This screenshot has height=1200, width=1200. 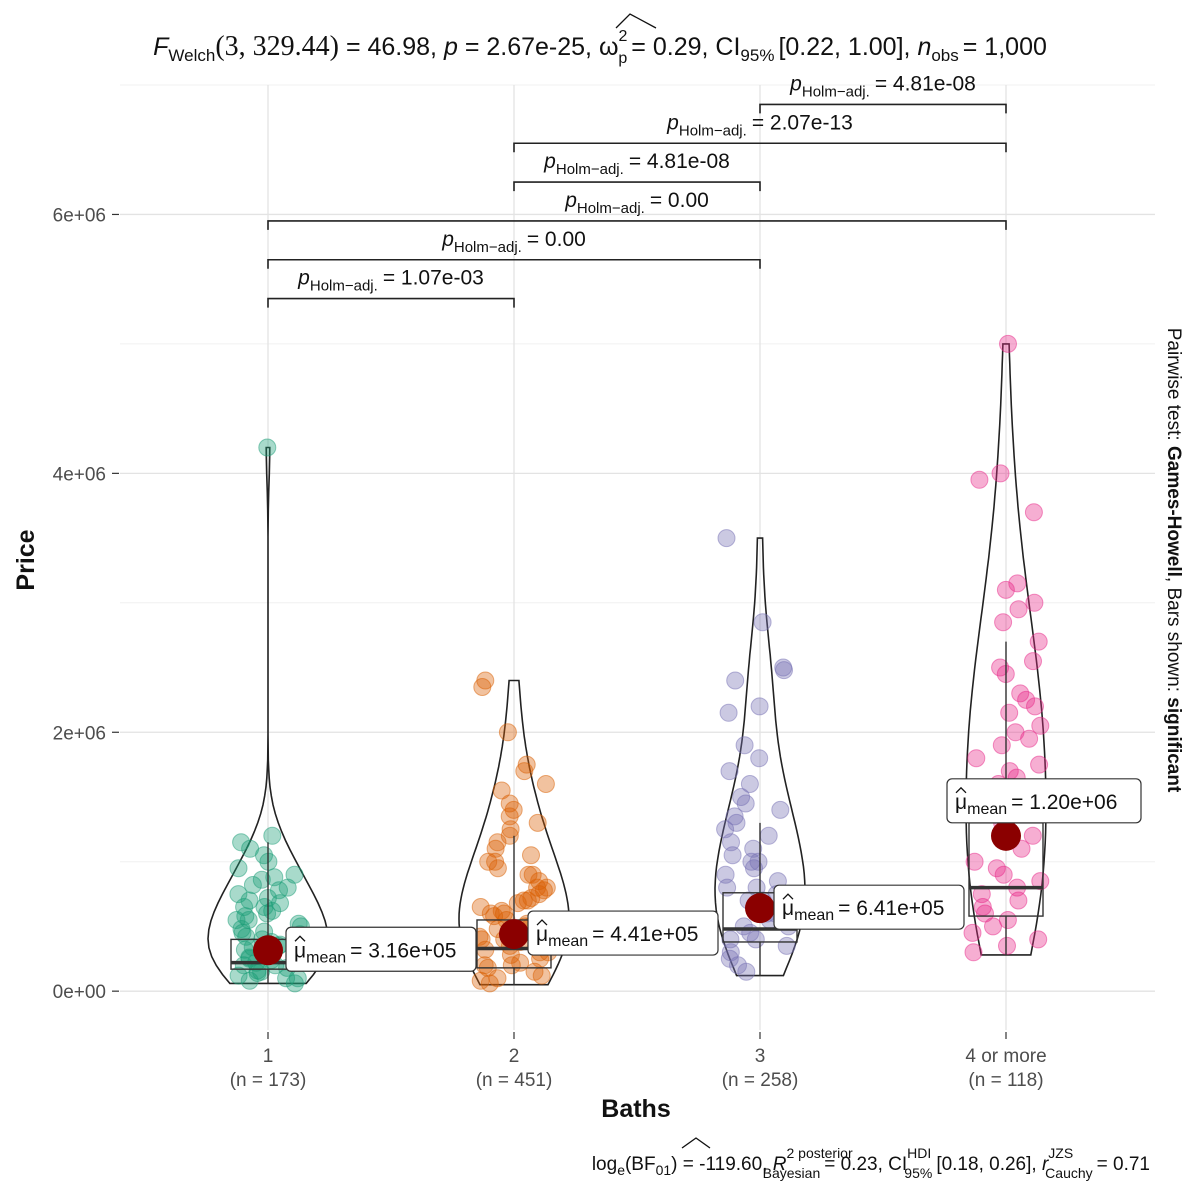 What do you see at coordinates (26, 559) in the screenshot?
I see `y-axis-title: Price` at bounding box center [26, 559].